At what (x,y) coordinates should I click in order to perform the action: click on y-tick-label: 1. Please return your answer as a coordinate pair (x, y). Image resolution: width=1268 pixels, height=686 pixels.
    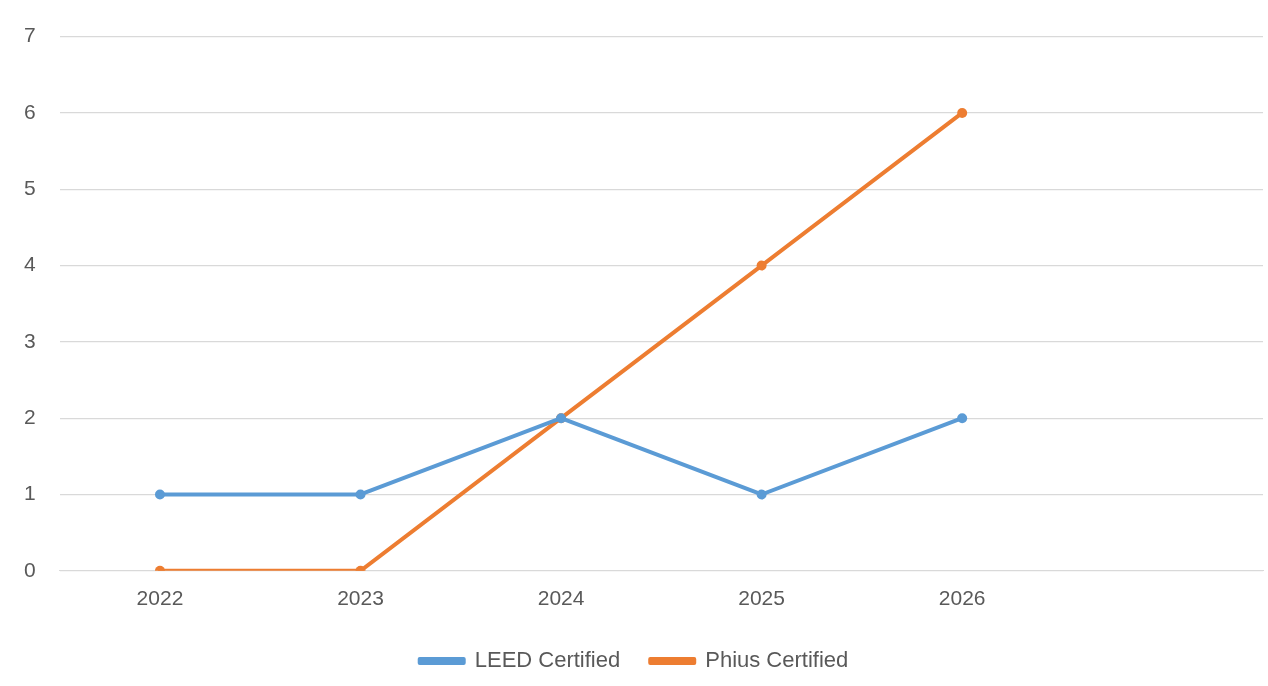
    Looking at the image, I should click on (29, 493).